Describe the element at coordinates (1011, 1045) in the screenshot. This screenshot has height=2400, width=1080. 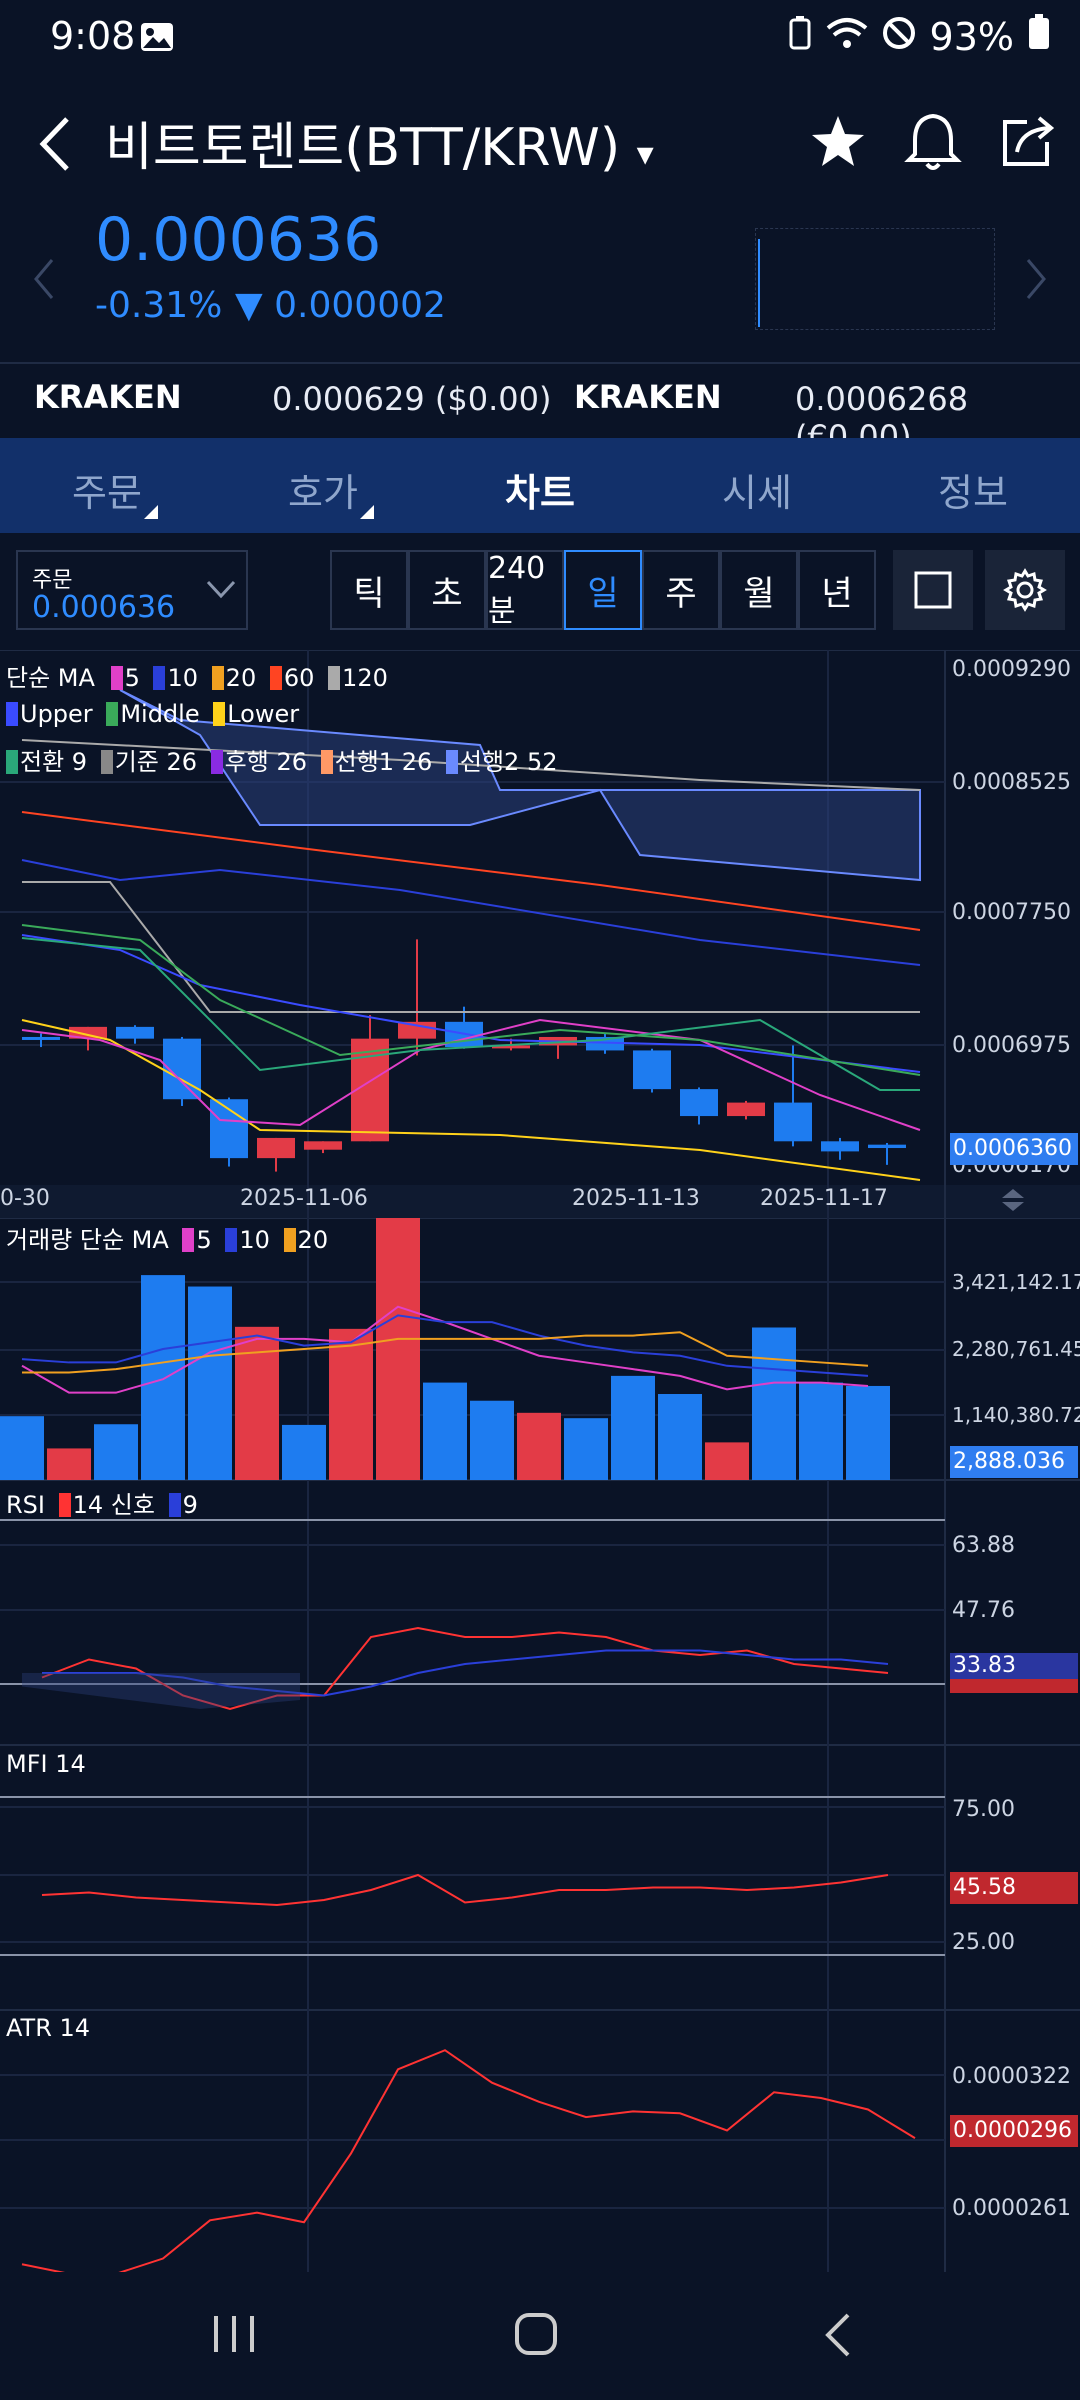
I see `y-tick: 0.0006975` at that location.